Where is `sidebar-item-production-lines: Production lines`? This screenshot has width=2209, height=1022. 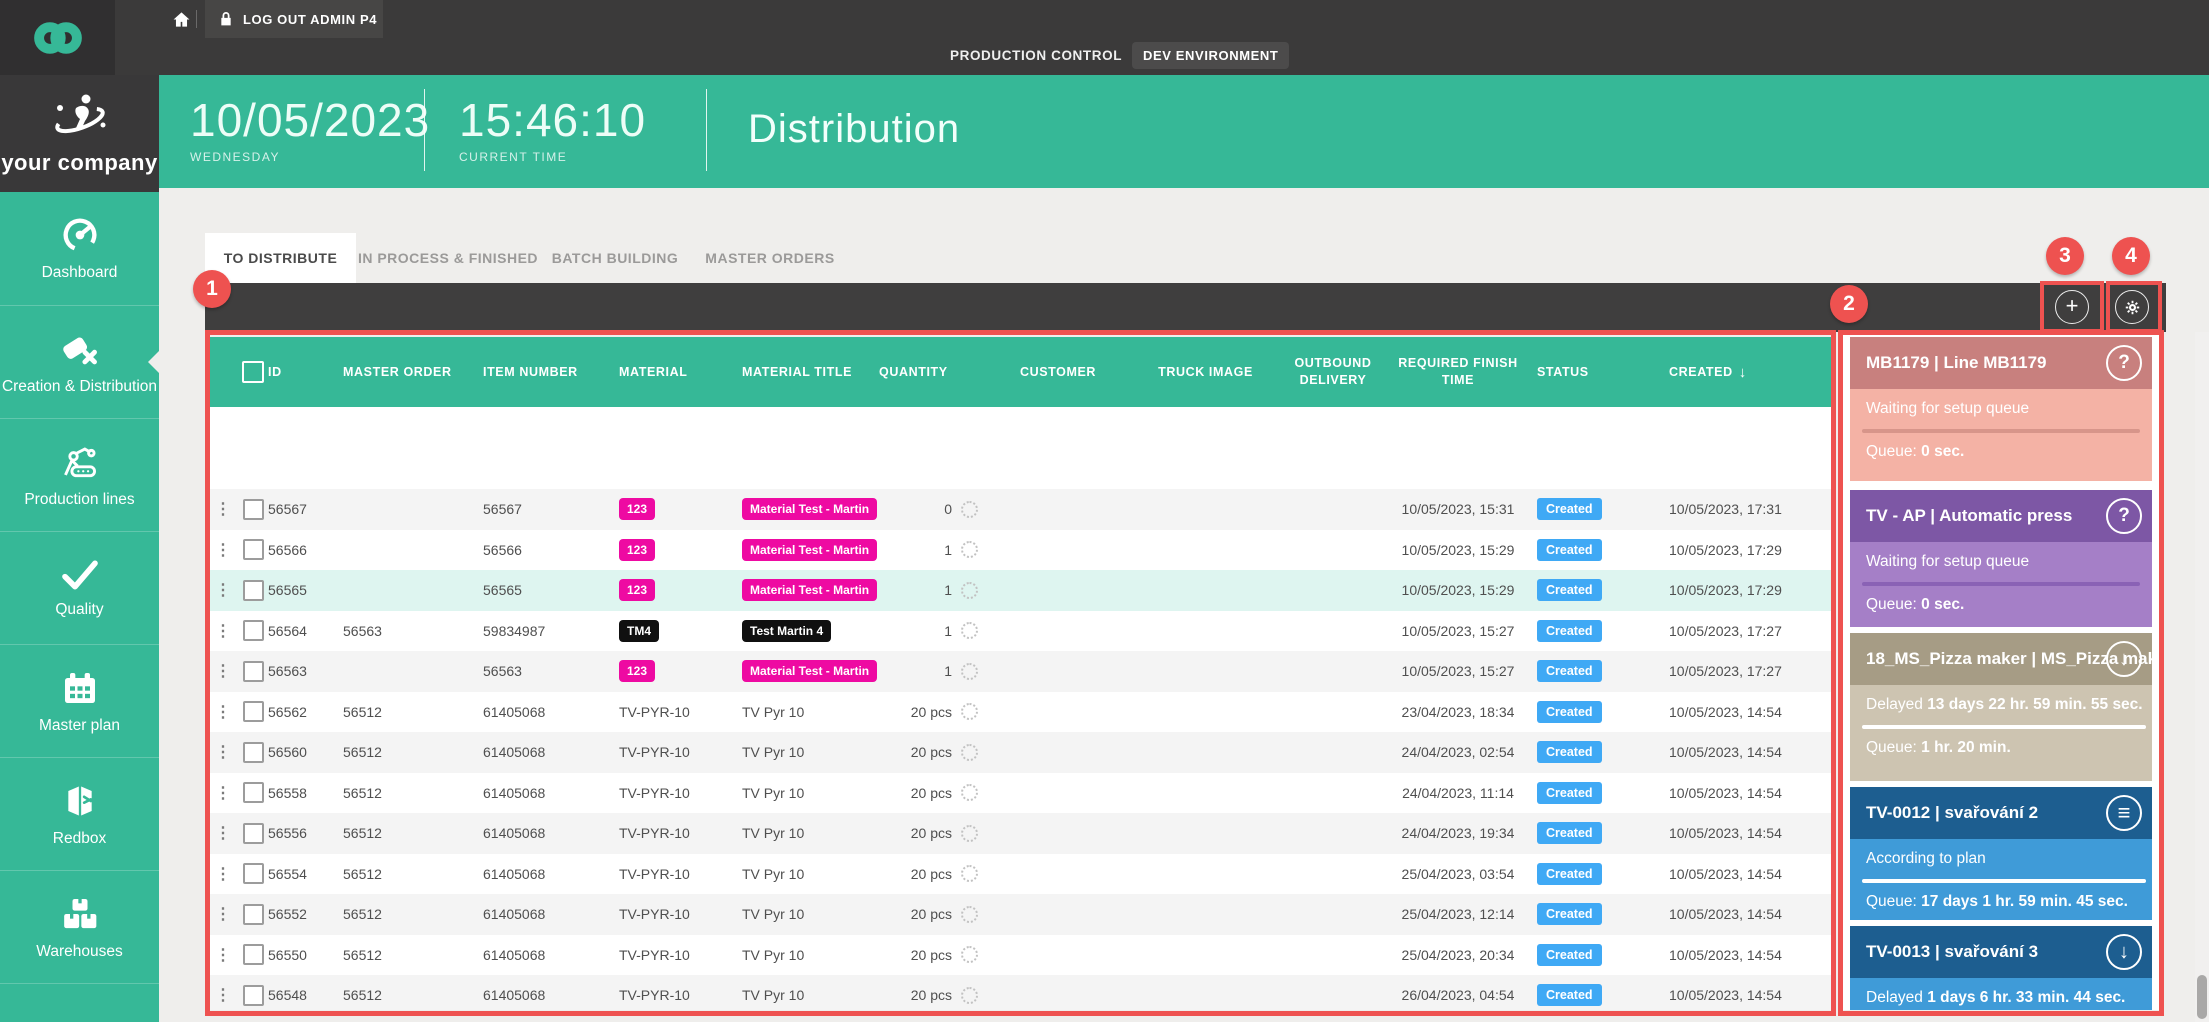 sidebar-item-production-lines: Production lines is located at coordinates (79, 474).